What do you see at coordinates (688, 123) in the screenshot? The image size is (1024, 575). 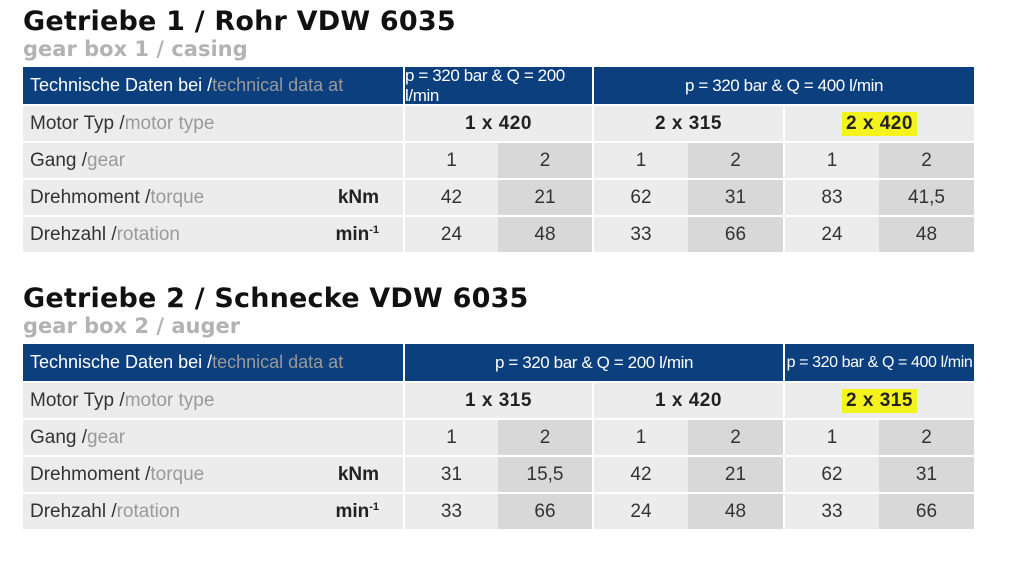 I see `motor-type-value: 2 x 315` at bounding box center [688, 123].